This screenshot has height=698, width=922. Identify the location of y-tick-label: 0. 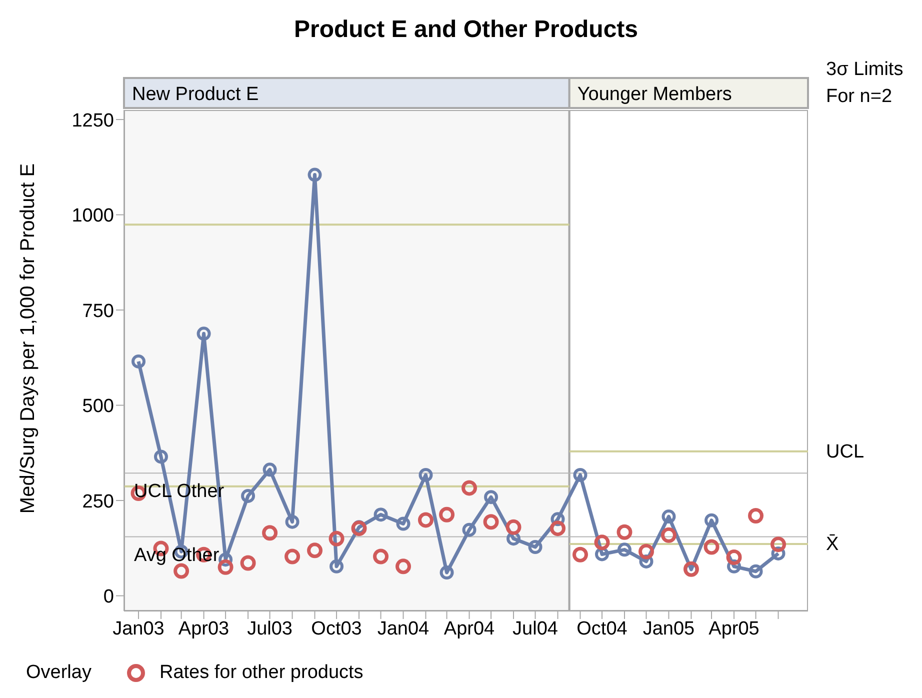
(108, 597).